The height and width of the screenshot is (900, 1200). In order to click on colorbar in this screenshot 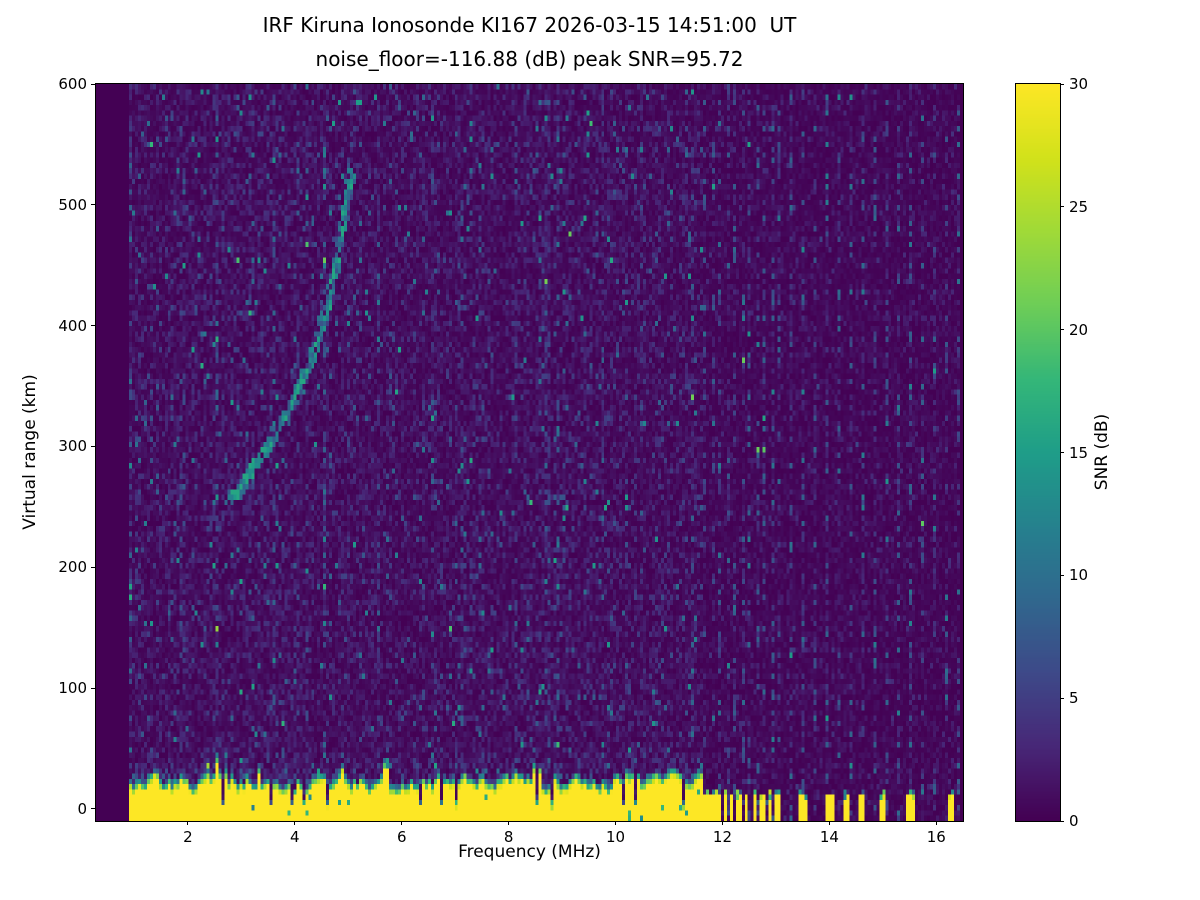, I will do `click(1038, 452)`.